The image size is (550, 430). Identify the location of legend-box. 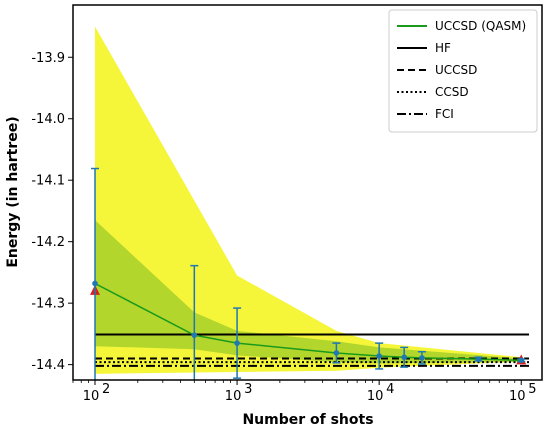
(463, 71).